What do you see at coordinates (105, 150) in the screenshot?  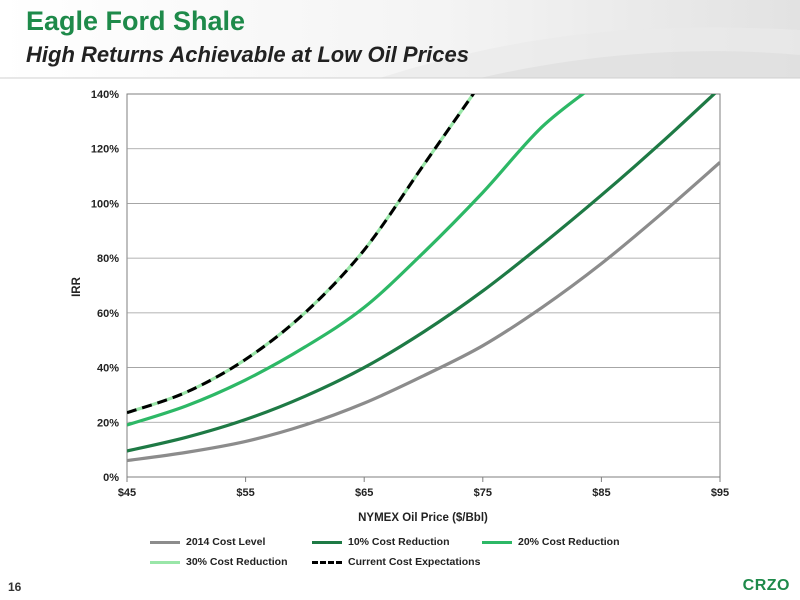 I see `y-tick-label: 120%` at bounding box center [105, 150].